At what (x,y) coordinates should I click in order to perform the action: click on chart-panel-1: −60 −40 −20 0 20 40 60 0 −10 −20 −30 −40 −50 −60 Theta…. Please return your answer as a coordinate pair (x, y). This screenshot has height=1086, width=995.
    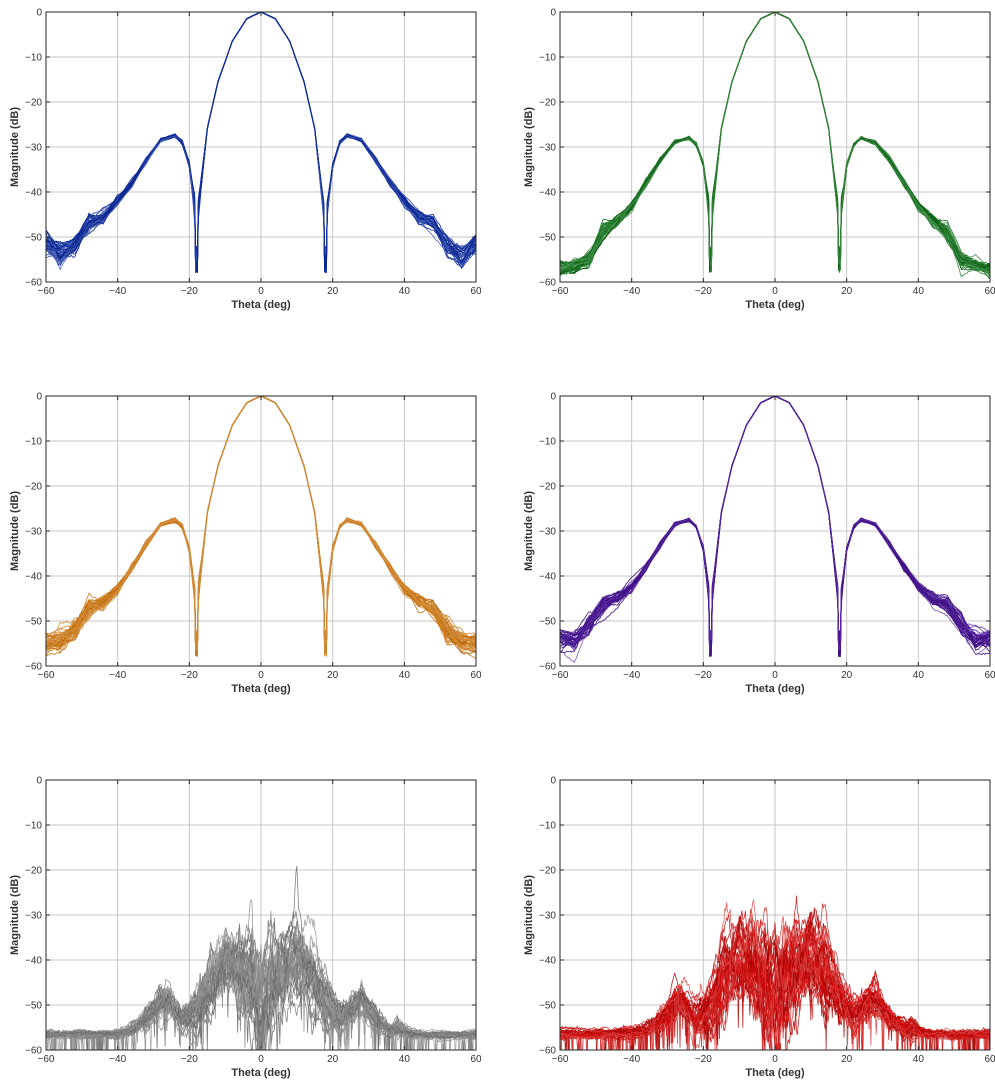
    Looking at the image, I should click on (245, 160).